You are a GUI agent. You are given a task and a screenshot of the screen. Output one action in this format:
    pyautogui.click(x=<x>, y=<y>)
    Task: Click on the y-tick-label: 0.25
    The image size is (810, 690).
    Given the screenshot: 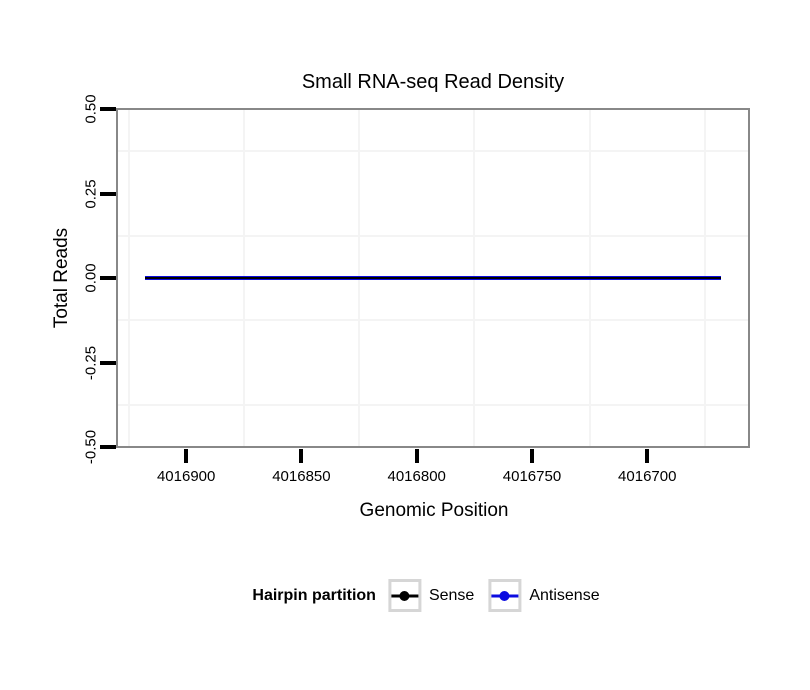 What is the action you would take?
    pyautogui.click(x=91, y=193)
    